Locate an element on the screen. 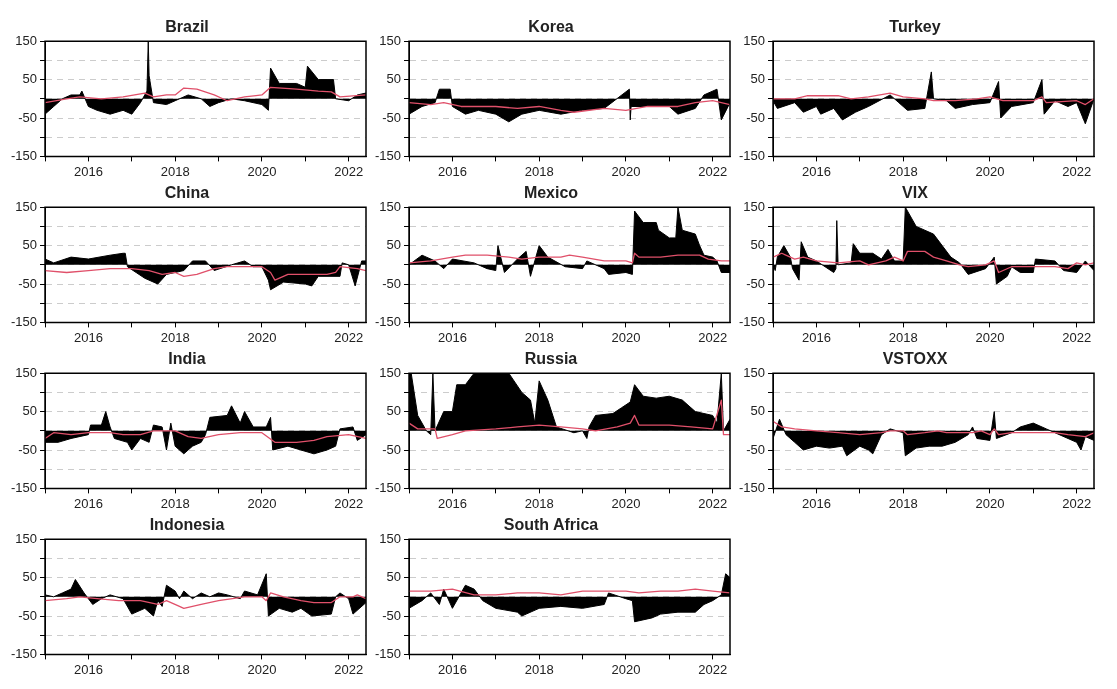 The image size is (1117, 689). chart-title: India is located at coordinates (187, 359).